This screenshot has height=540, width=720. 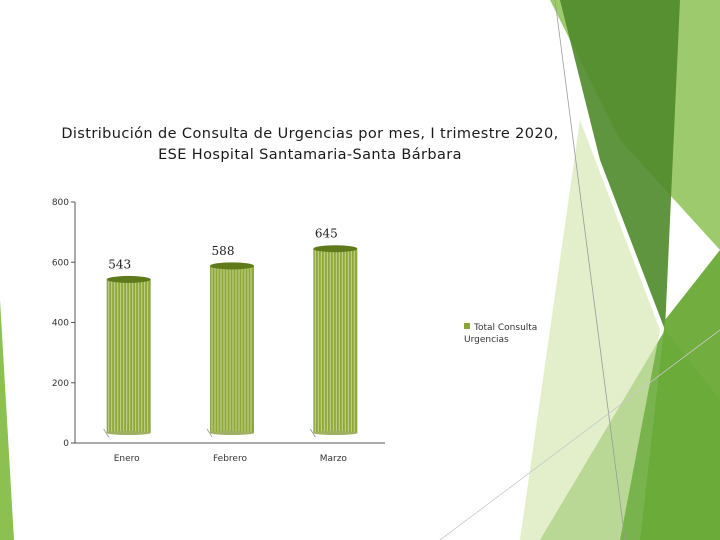 I want to click on y-tick-label: 0, so click(x=66, y=444).